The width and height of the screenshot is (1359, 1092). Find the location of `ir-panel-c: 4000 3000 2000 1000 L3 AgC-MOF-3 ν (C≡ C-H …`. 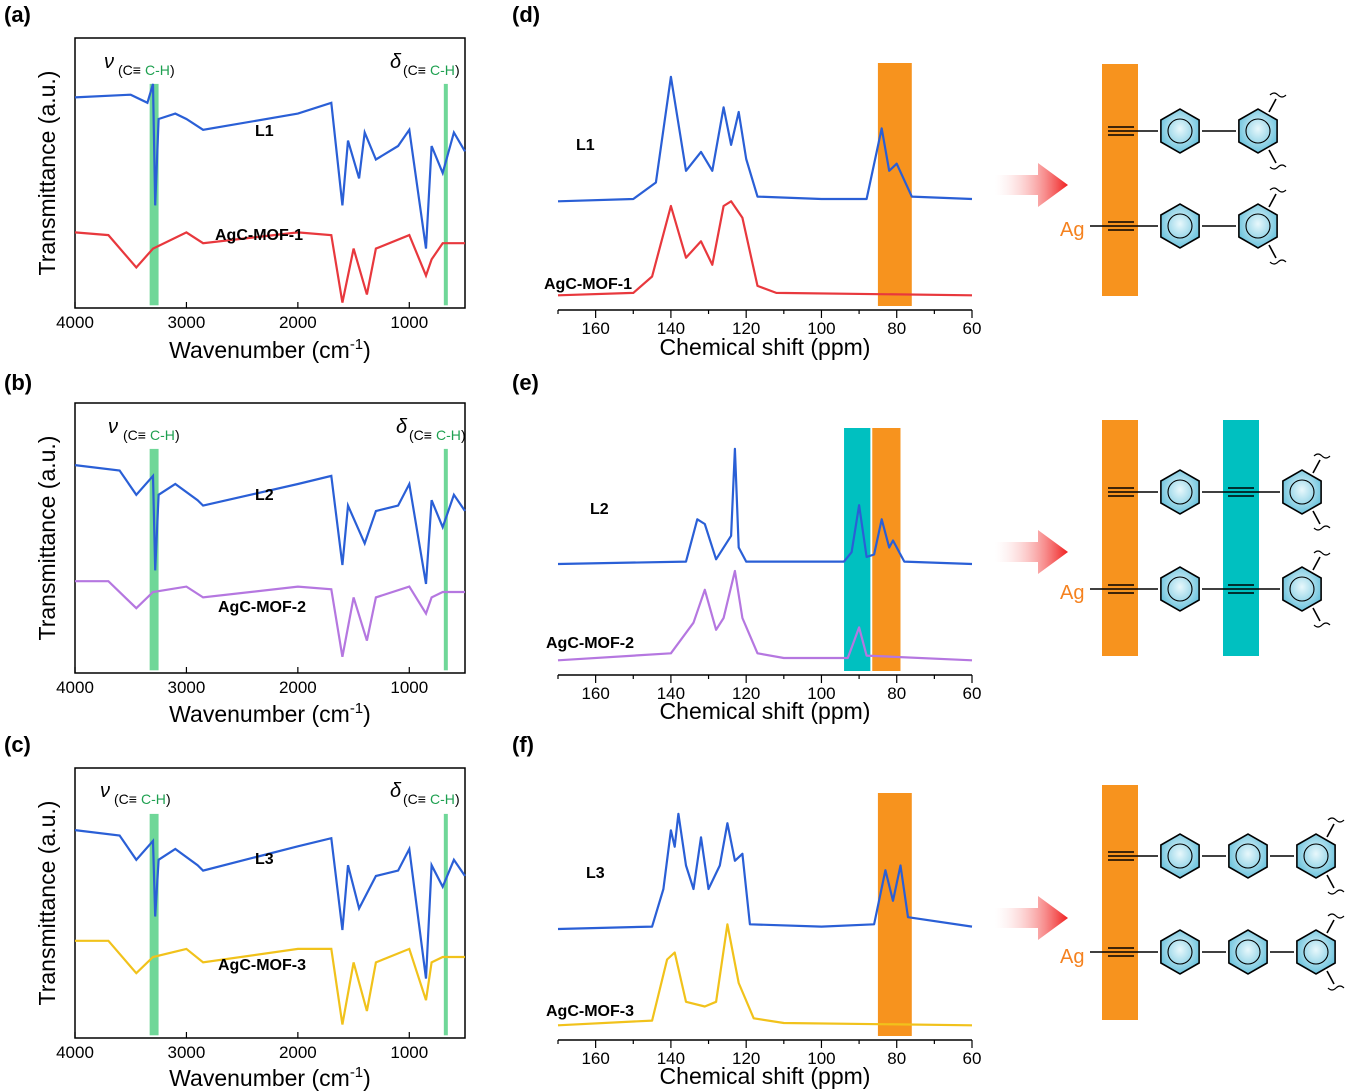

ir-panel-c: 4000 3000 2000 1000 L3 AgC-MOF-3 ν (C≡ C-H … is located at coordinates (250, 929).